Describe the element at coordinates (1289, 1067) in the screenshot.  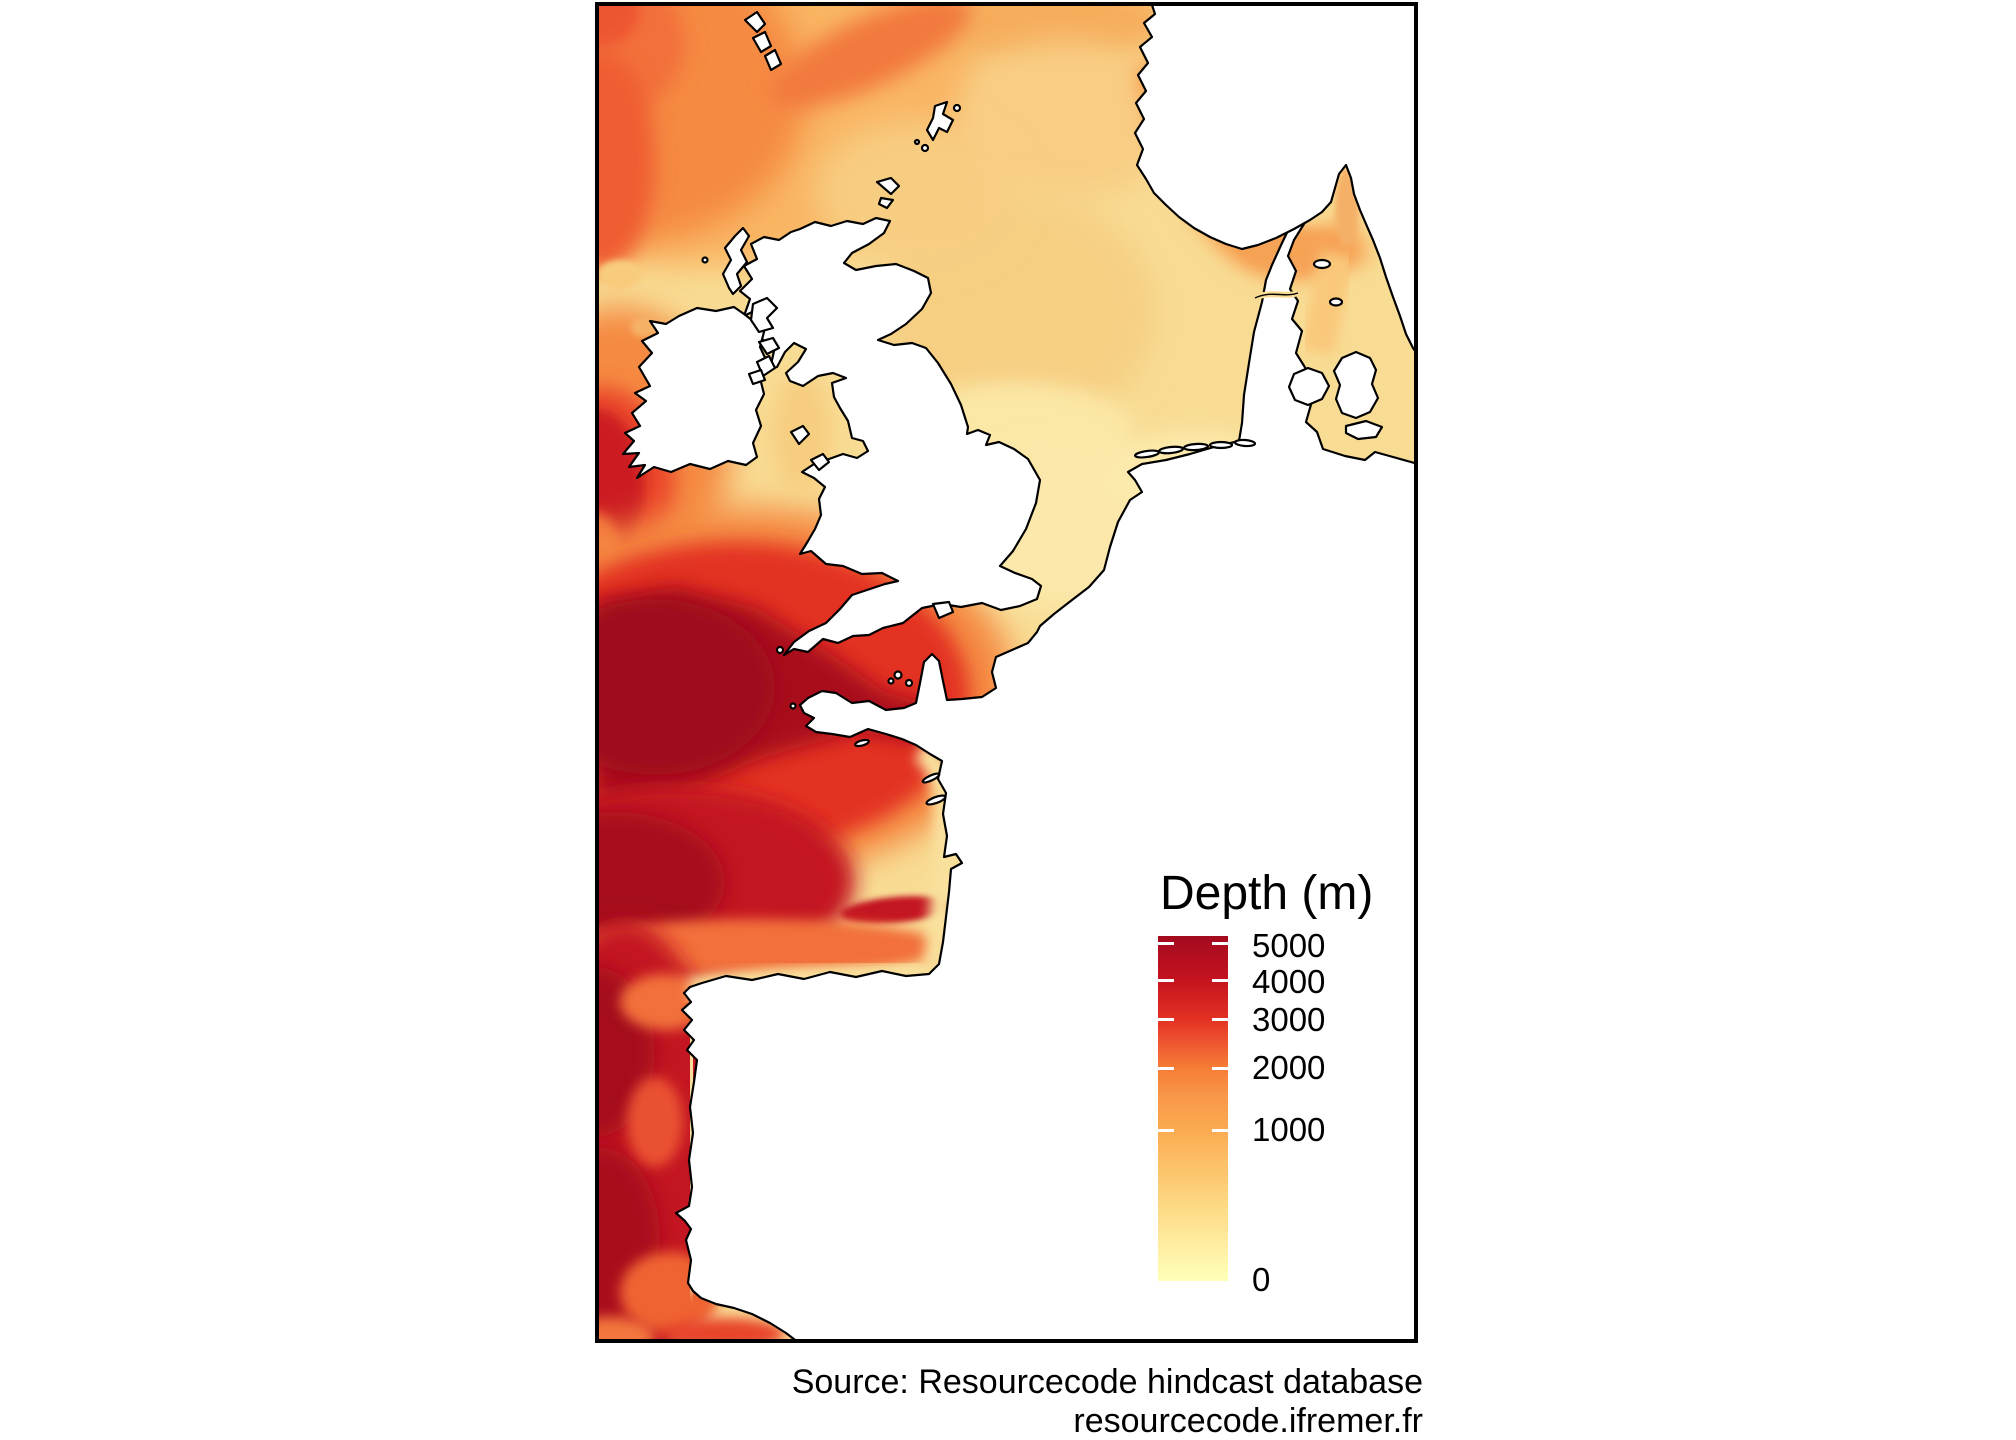
I see `legend-label-2000: 2000` at that location.